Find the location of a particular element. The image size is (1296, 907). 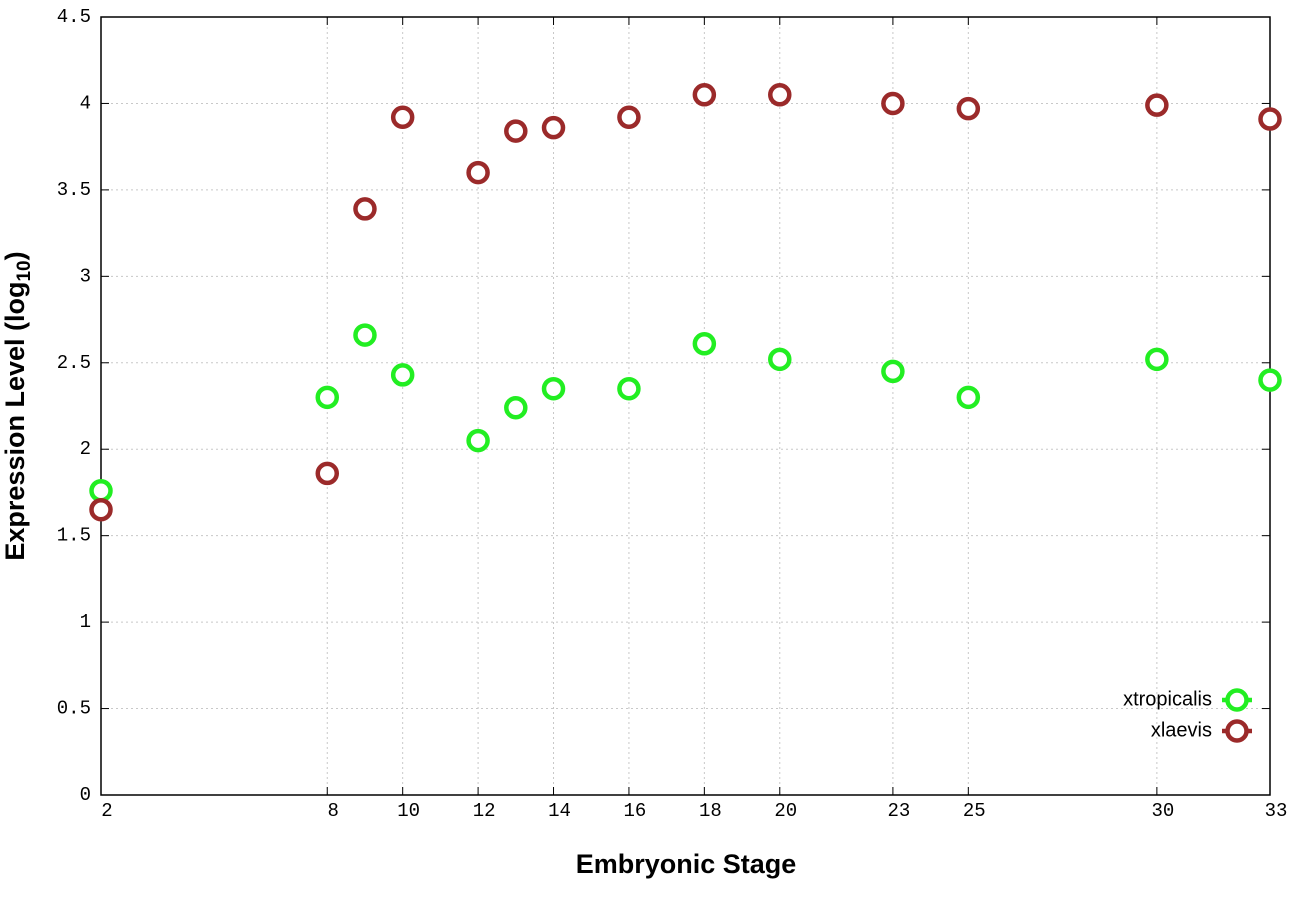

x-tick-label: 2 is located at coordinates (106, 811).